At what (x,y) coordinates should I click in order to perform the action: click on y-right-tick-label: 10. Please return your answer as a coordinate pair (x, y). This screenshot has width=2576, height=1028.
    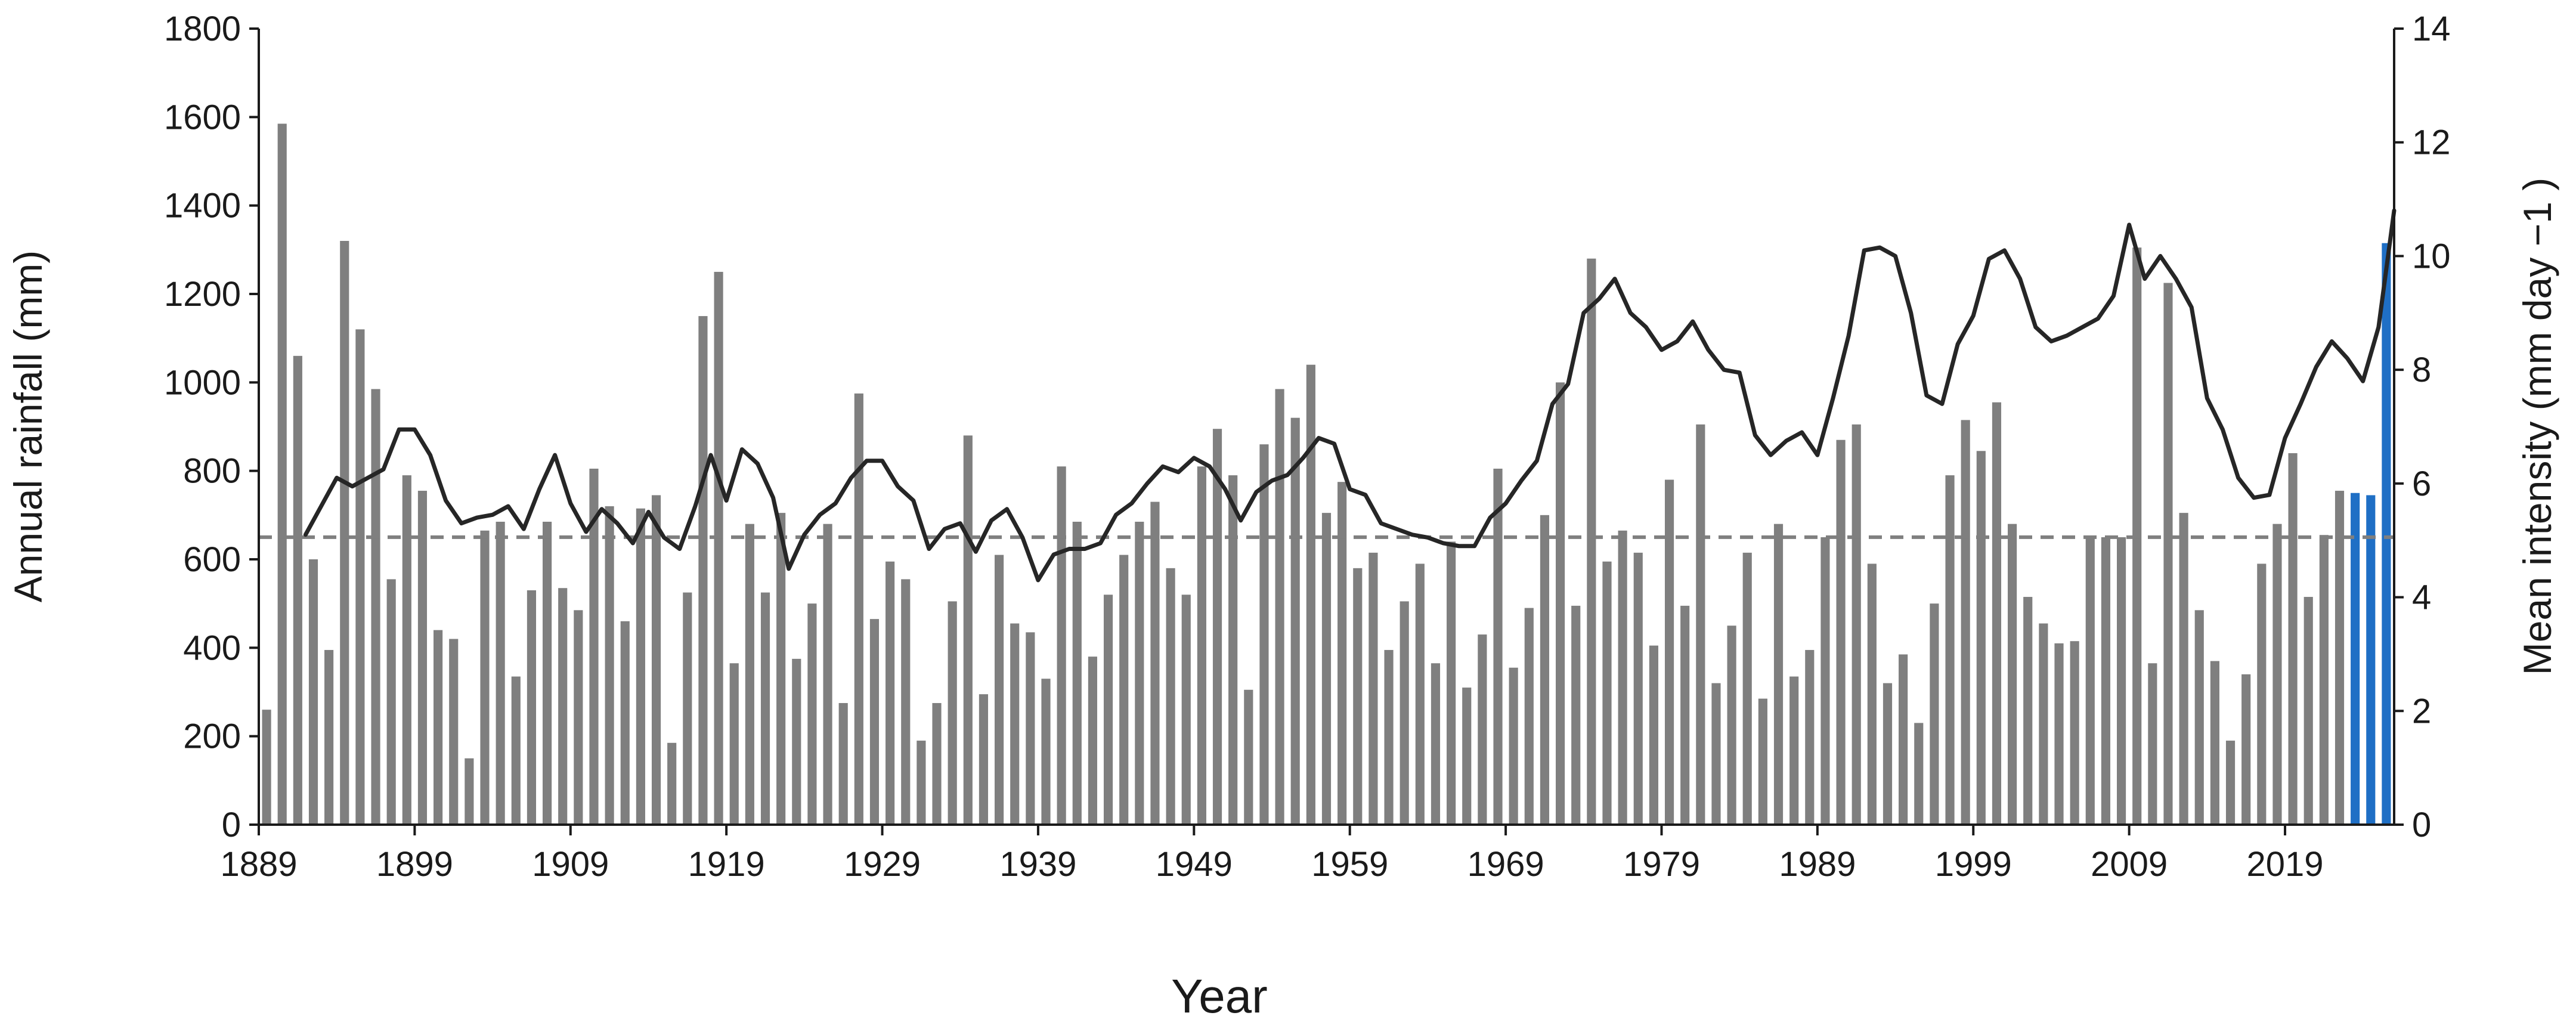
    Looking at the image, I should click on (2431, 256).